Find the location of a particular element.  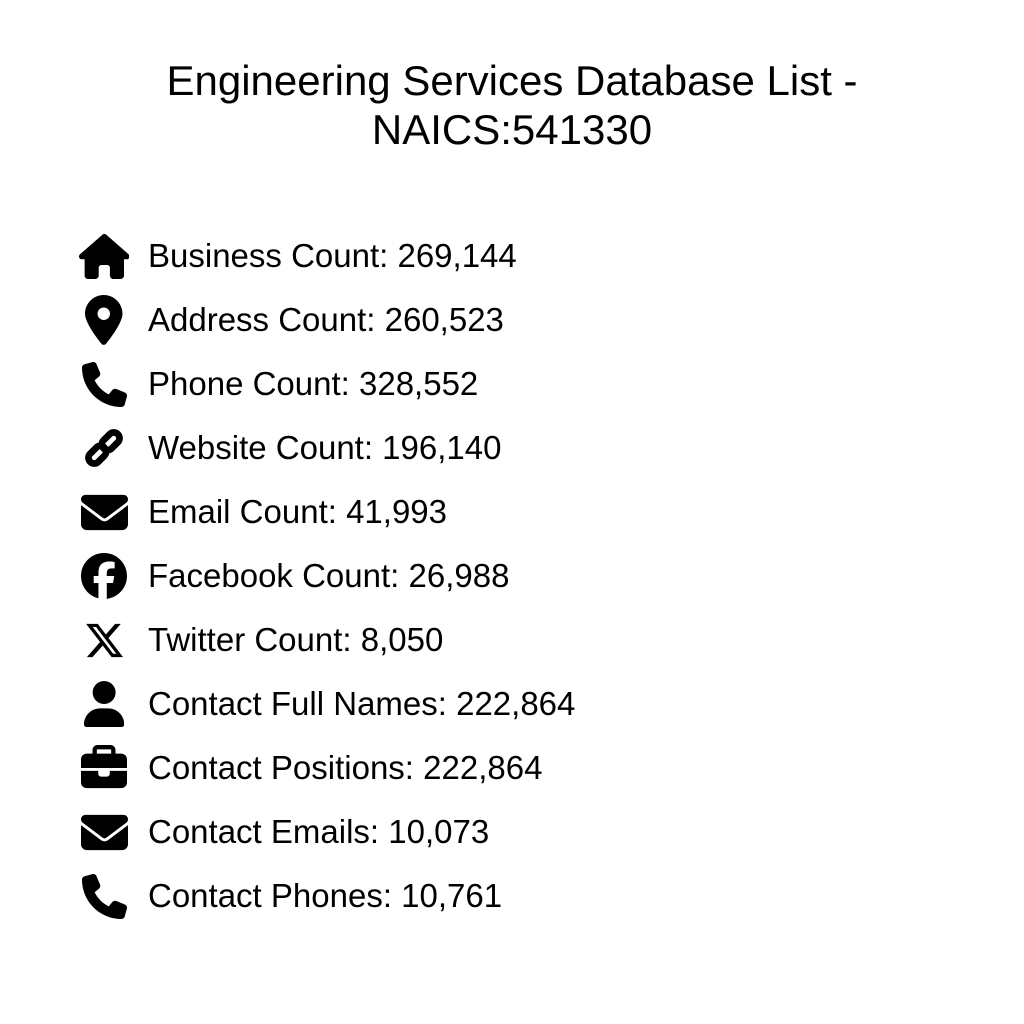

stat-row: Address Count: 260,523 is located at coordinates (512, 320).